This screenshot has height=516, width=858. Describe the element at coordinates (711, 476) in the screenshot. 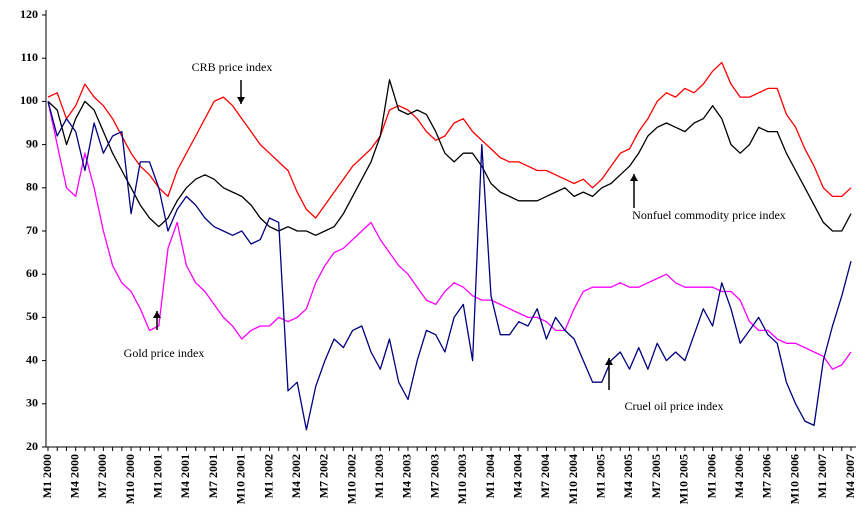

I see `x-tick-label: M1 2006` at that location.